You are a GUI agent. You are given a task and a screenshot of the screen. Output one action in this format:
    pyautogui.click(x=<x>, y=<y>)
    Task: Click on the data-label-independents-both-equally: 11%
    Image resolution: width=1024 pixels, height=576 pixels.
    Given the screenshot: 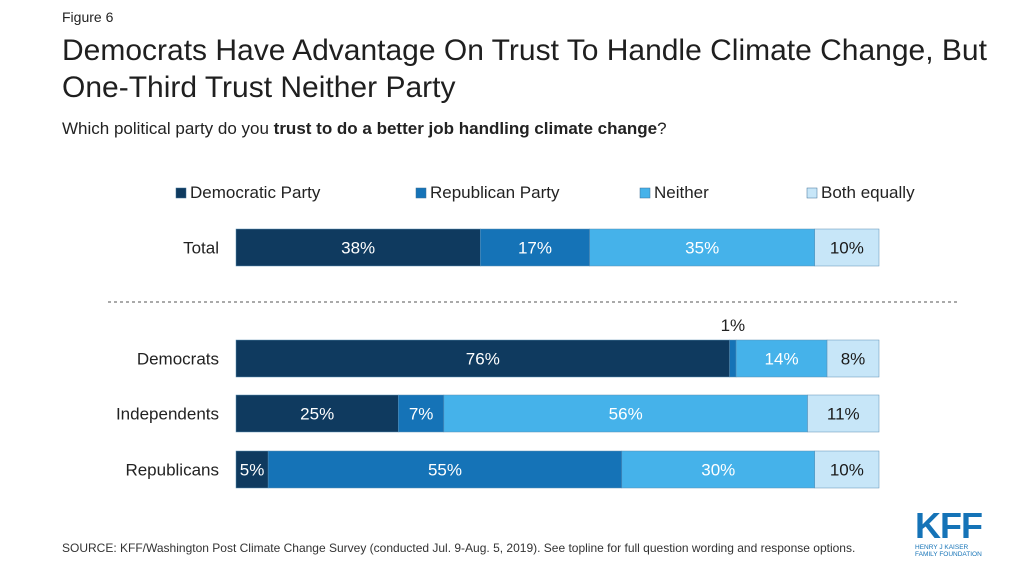 What is the action you would take?
    pyautogui.click(x=843, y=414)
    